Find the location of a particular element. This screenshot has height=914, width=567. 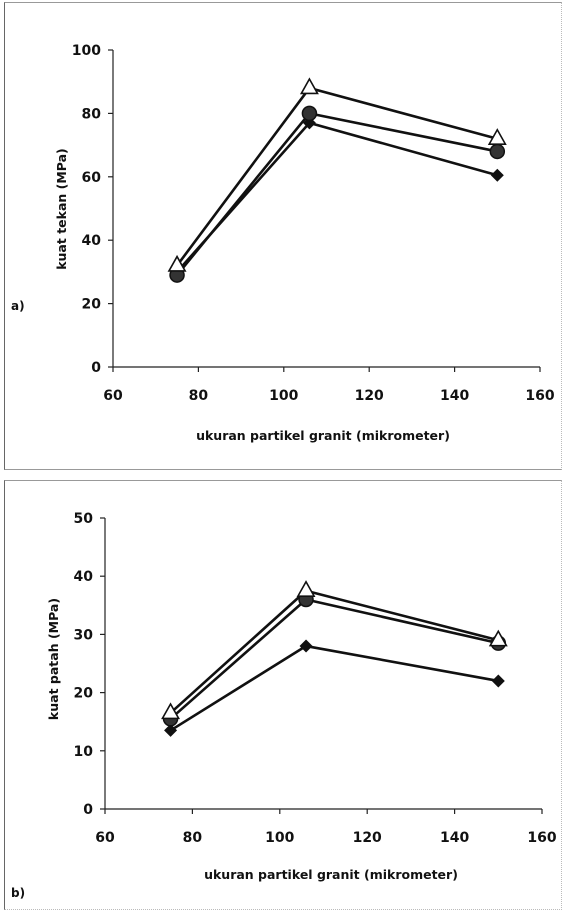

chart-a-series-line-triangle is located at coordinates (337, 176).